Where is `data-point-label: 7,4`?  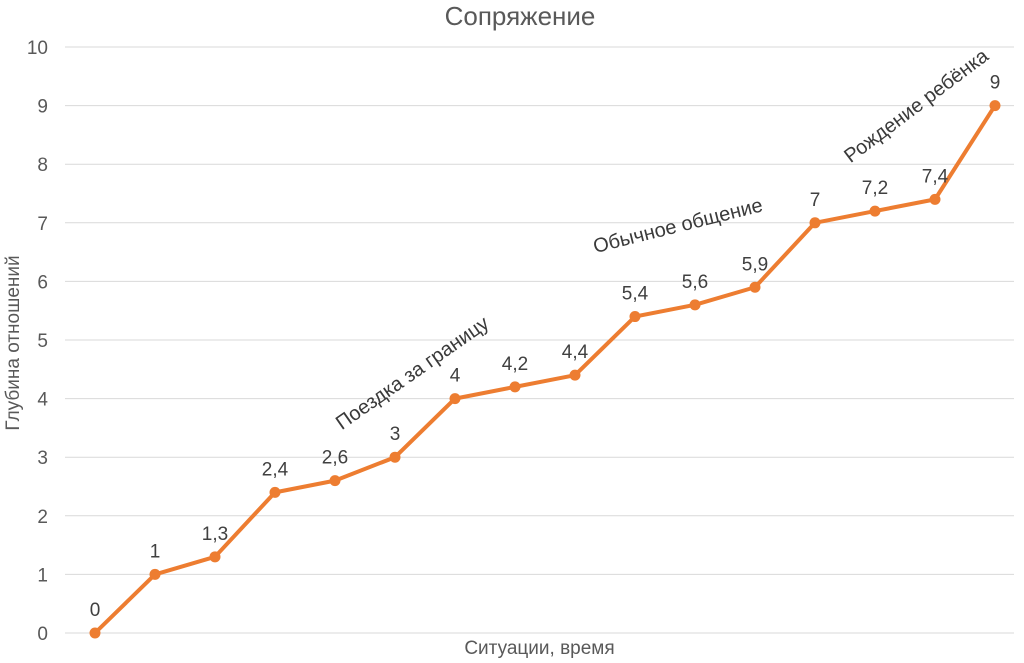 data-point-label: 7,4 is located at coordinates (935, 176).